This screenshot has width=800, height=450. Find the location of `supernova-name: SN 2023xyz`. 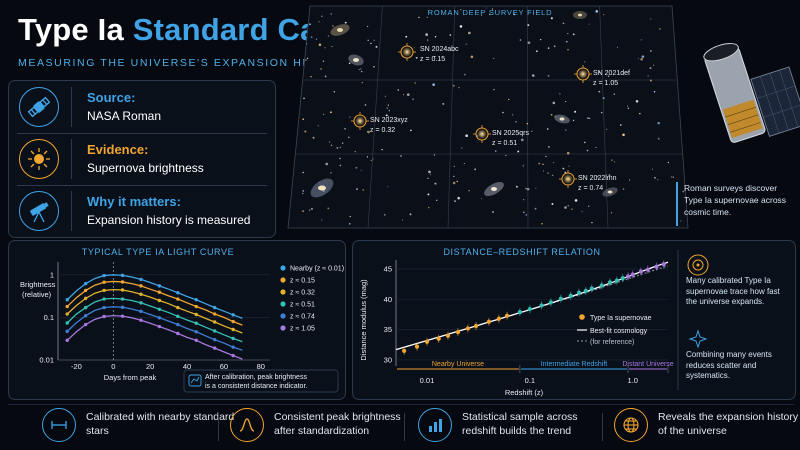

supernova-name: SN 2023xyz is located at coordinates (389, 120).